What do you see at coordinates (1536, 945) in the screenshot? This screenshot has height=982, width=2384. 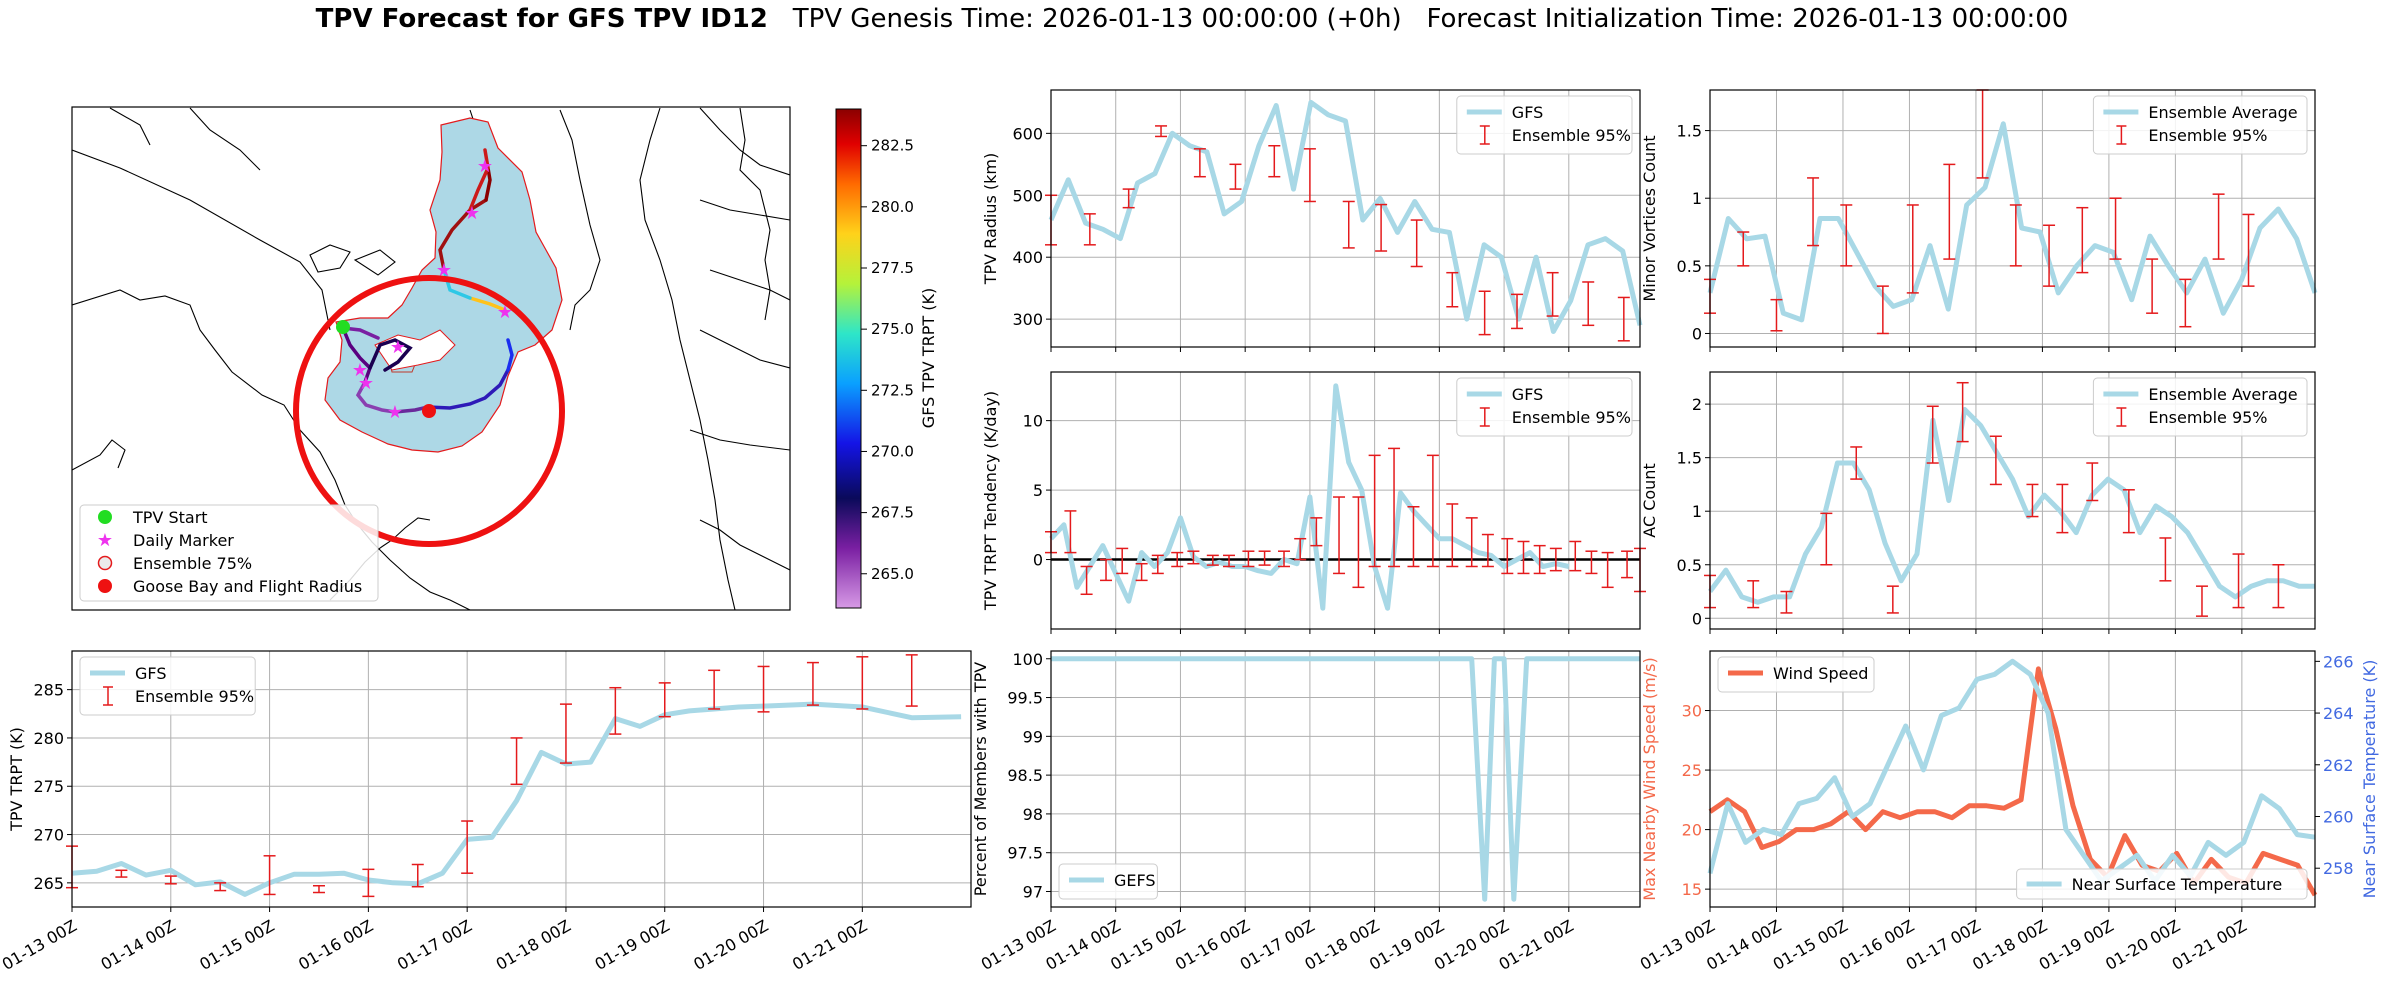 I see `x-tick-label: 01-21 00Z` at bounding box center [1536, 945].